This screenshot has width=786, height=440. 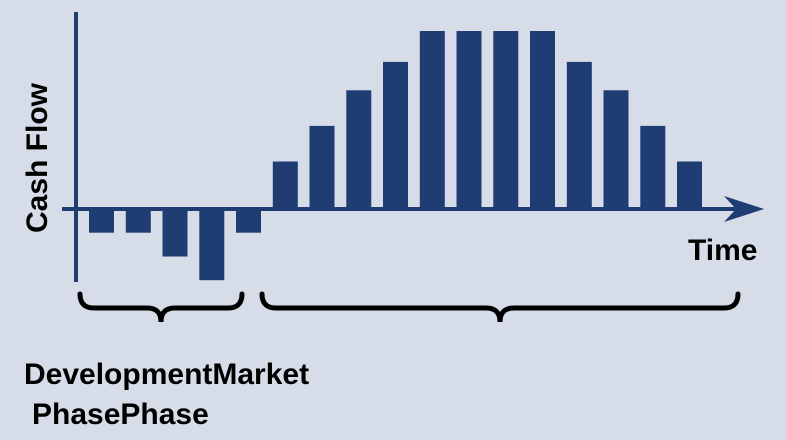 What do you see at coordinates (744, 209) in the screenshot?
I see `x-axis-arrow-icon` at bounding box center [744, 209].